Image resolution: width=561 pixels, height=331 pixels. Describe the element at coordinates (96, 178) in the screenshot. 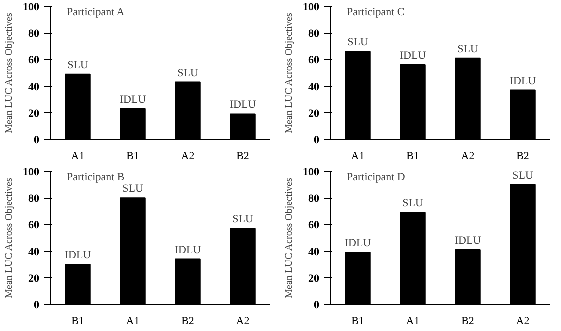

I see `chart-title: Participant B` at that location.